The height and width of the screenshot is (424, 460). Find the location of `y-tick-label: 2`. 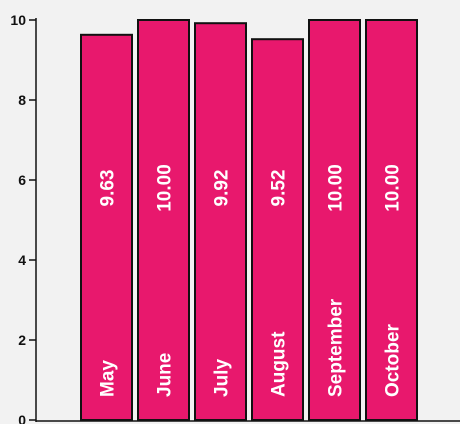

y-tick-label: 2 is located at coordinates (22, 340).